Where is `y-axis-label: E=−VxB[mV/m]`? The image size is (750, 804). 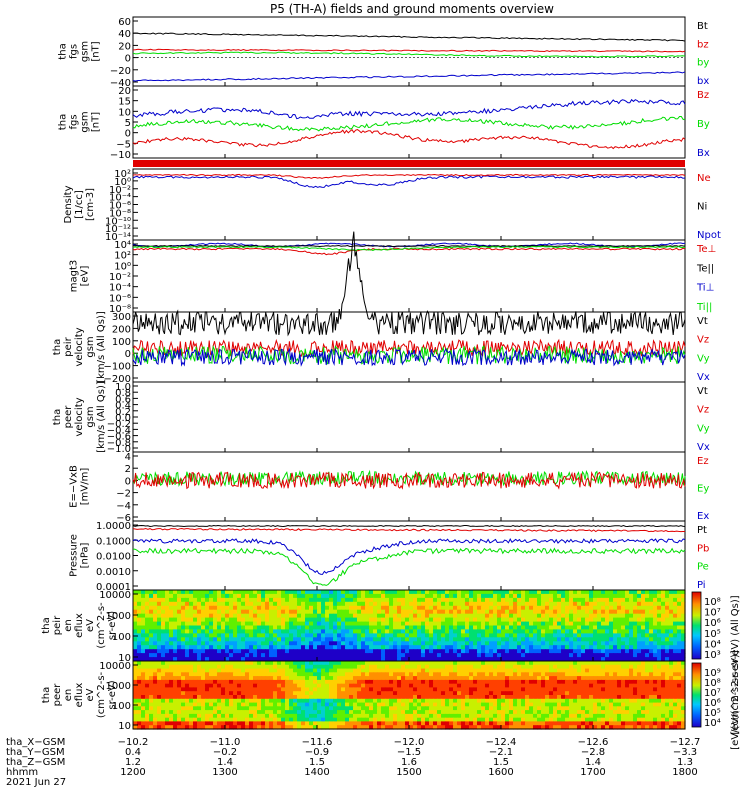
y-axis-label: E=−VxB[mV/m] is located at coordinates (80, 486).